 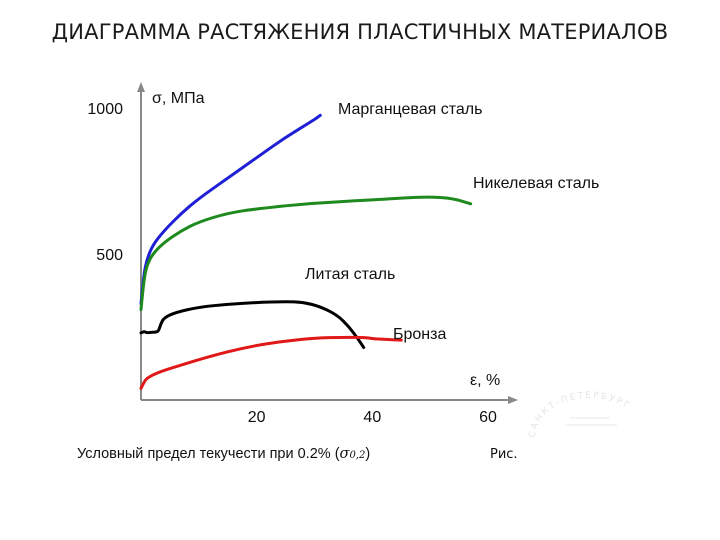 What do you see at coordinates (344, 454) in the screenshot?
I see `caption-symbol: σ` at bounding box center [344, 454].